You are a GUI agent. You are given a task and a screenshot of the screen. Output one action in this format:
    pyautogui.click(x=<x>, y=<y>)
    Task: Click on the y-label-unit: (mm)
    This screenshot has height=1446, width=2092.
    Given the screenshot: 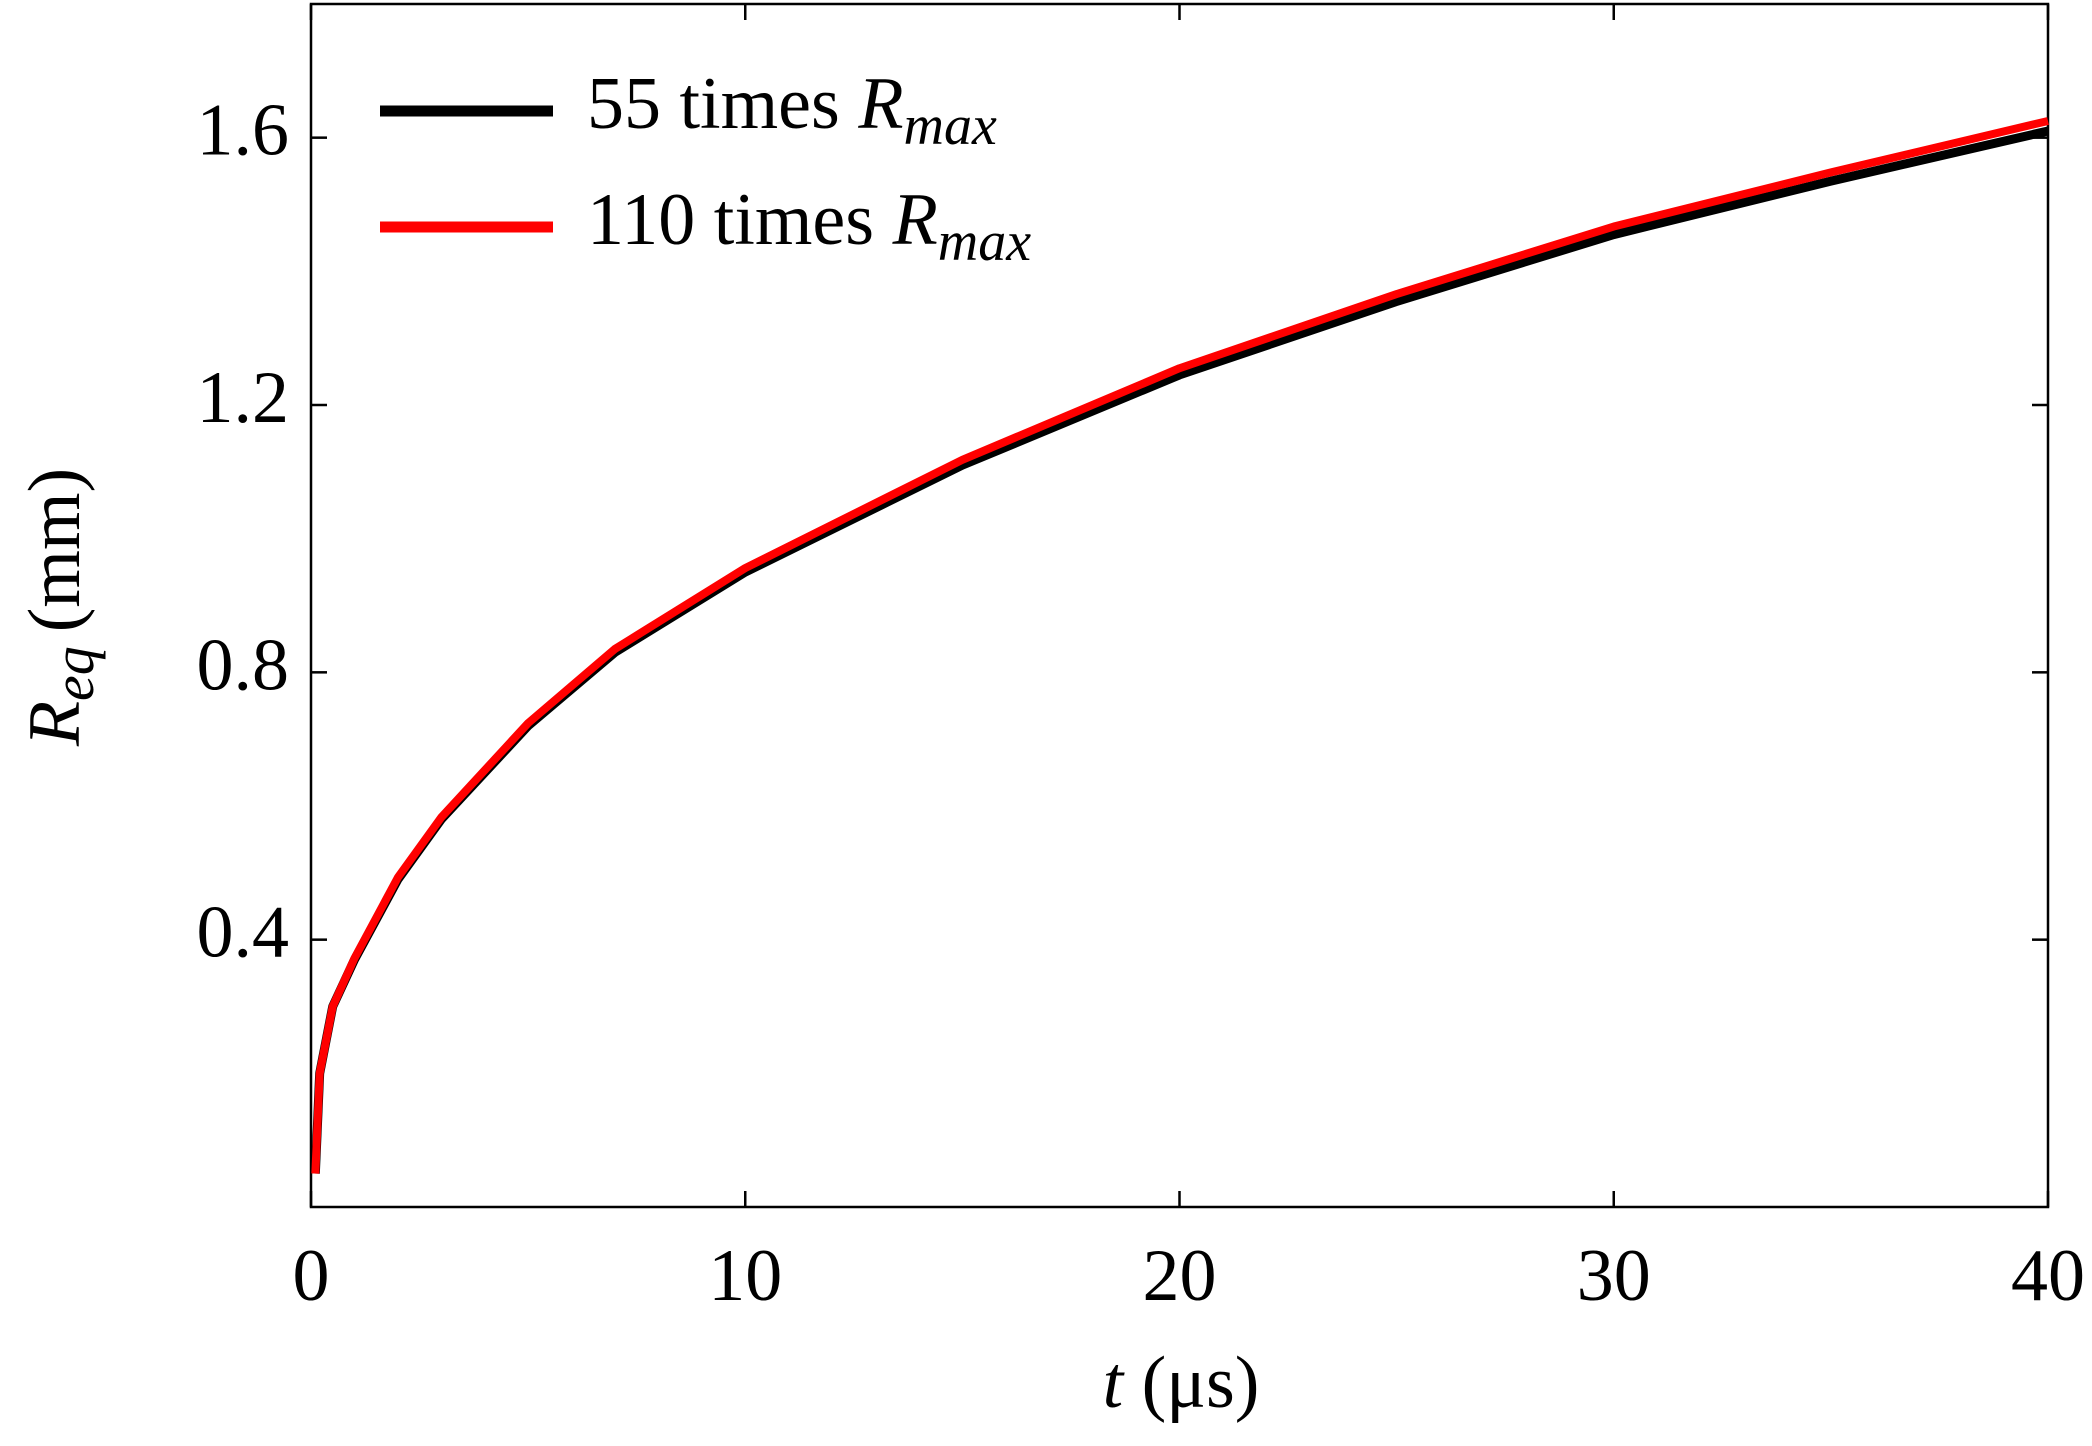 What is the action you would take?
    pyautogui.click(x=55, y=550)
    